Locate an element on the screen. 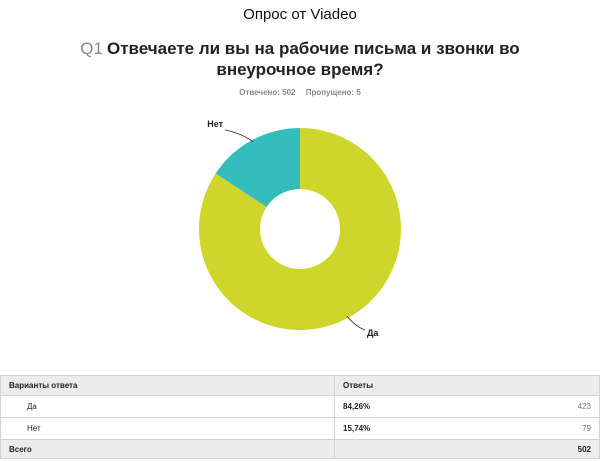 Image resolution: width=600 pixels, height=462 pixels. row-count: 79 is located at coordinates (586, 428).